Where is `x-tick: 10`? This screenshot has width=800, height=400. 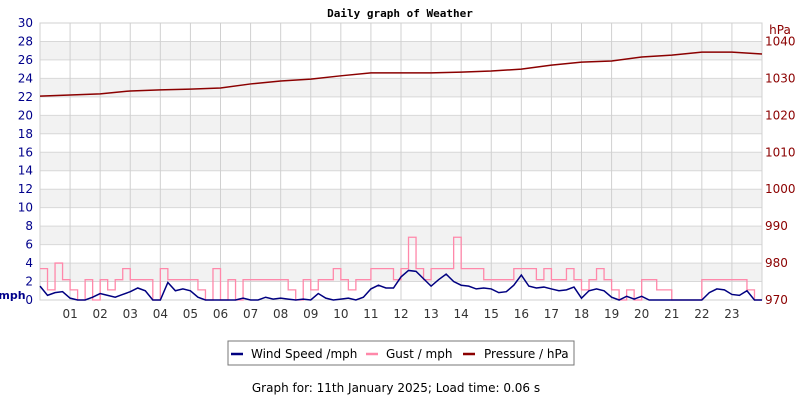
x-tick: 10 is located at coordinates (340, 314).